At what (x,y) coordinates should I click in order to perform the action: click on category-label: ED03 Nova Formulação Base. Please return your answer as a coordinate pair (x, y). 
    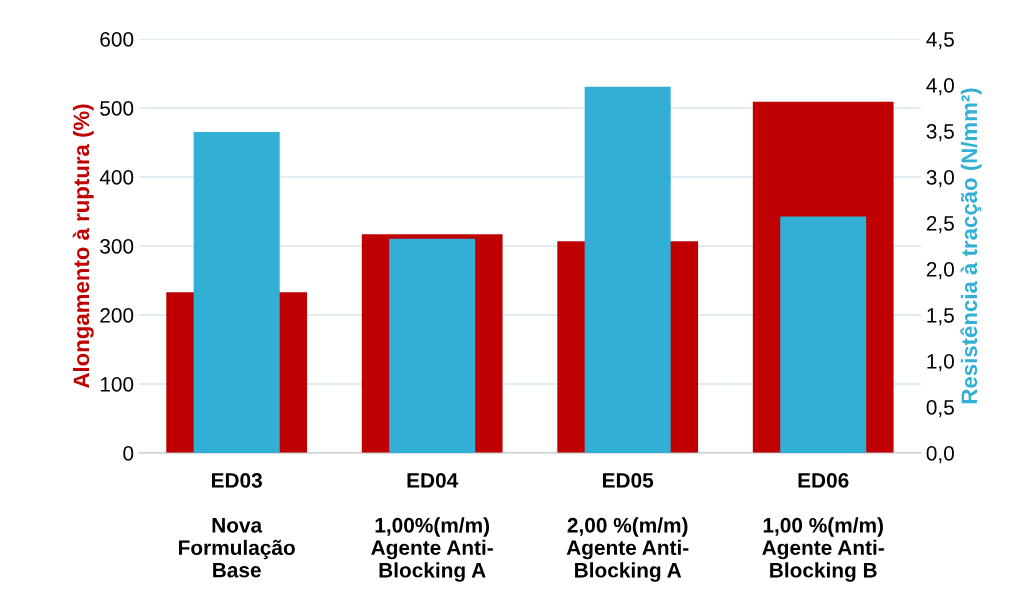
    Looking at the image, I should click on (237, 525).